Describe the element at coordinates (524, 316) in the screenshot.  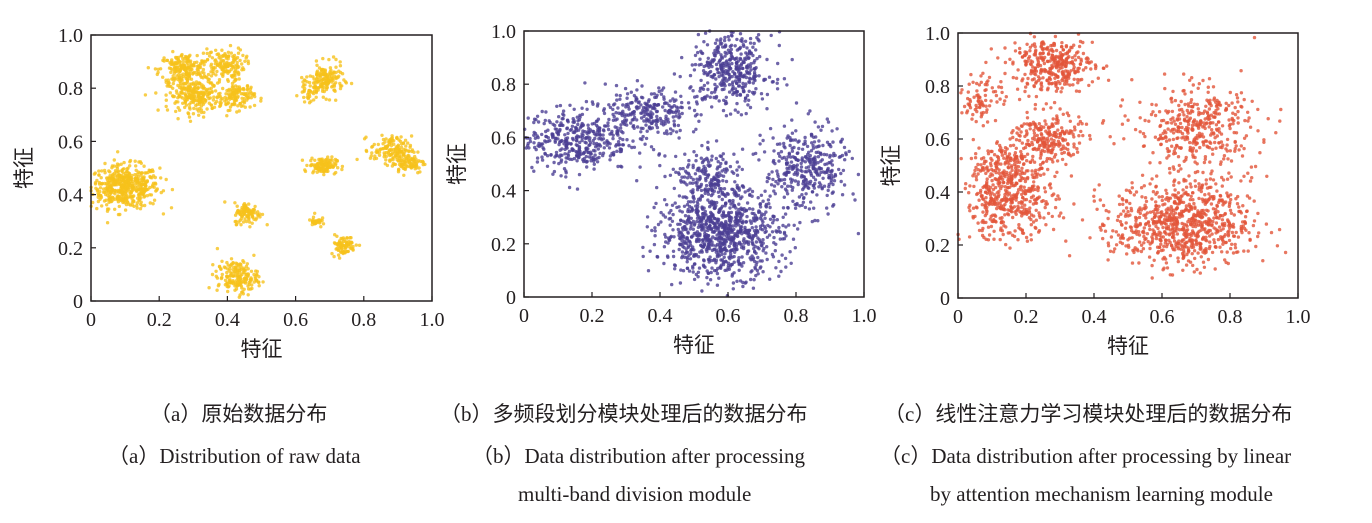
I see `x-tick-label: 0` at that location.